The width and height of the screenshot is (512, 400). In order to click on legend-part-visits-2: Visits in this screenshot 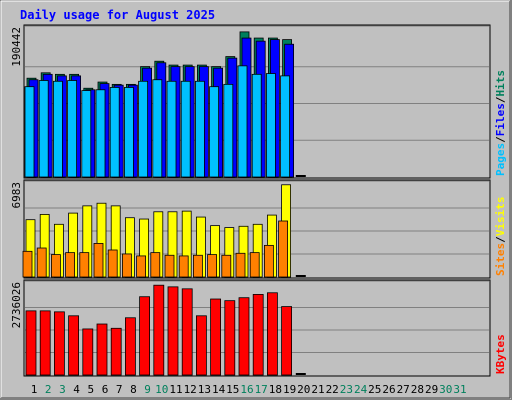, I will do `click(500, 217)`.